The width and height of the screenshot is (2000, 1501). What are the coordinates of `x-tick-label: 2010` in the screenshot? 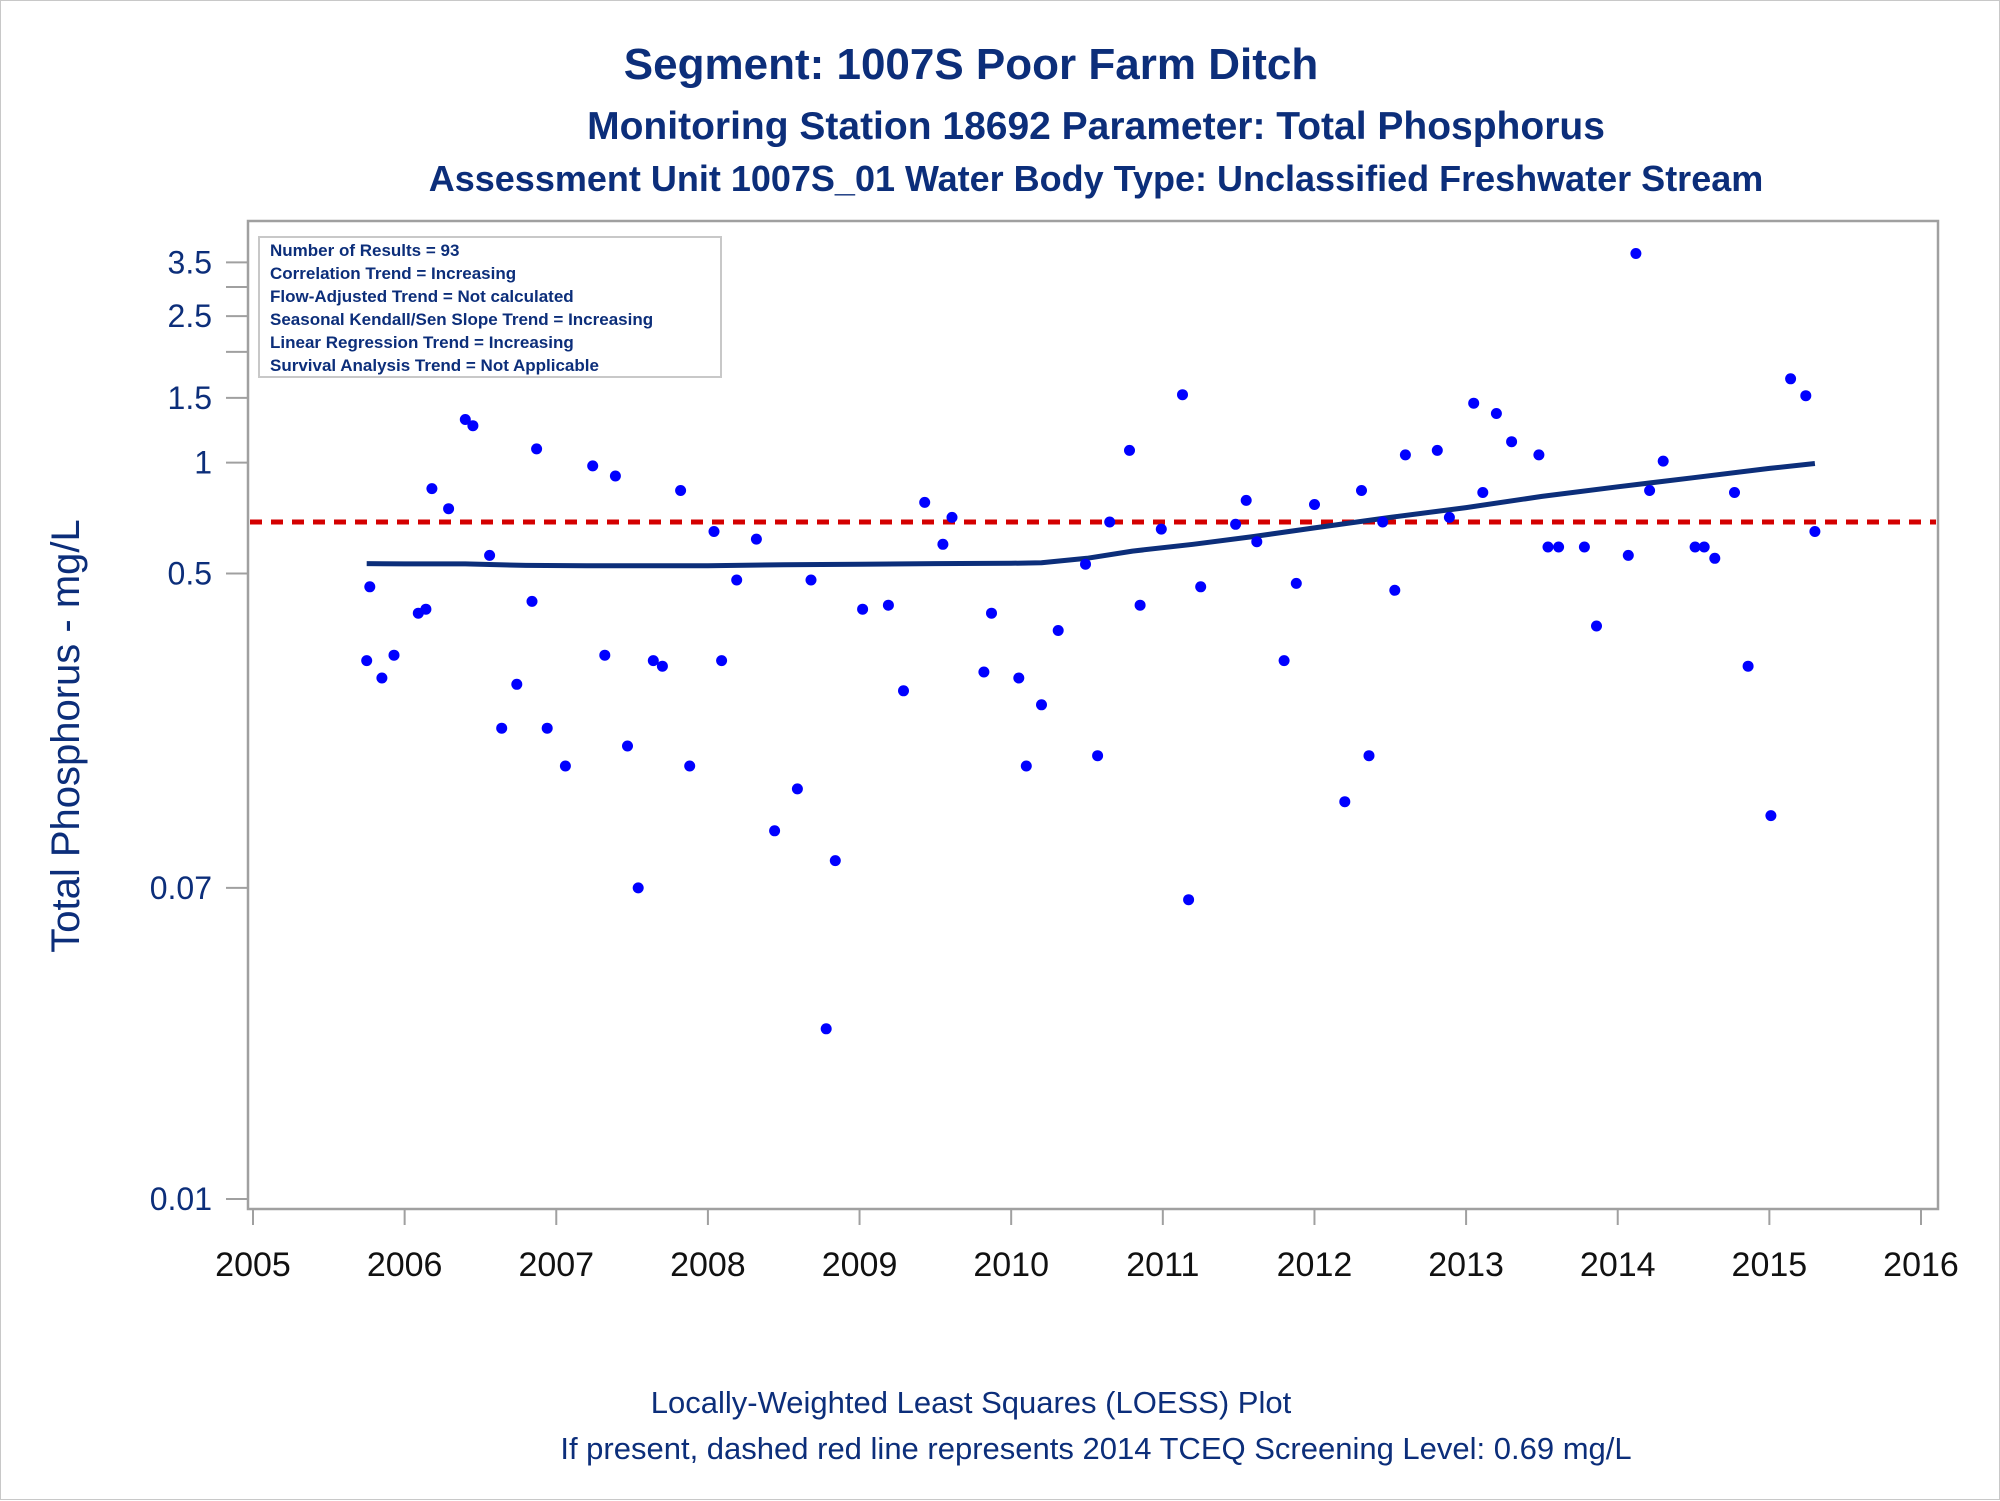 It's located at (1011, 1265).